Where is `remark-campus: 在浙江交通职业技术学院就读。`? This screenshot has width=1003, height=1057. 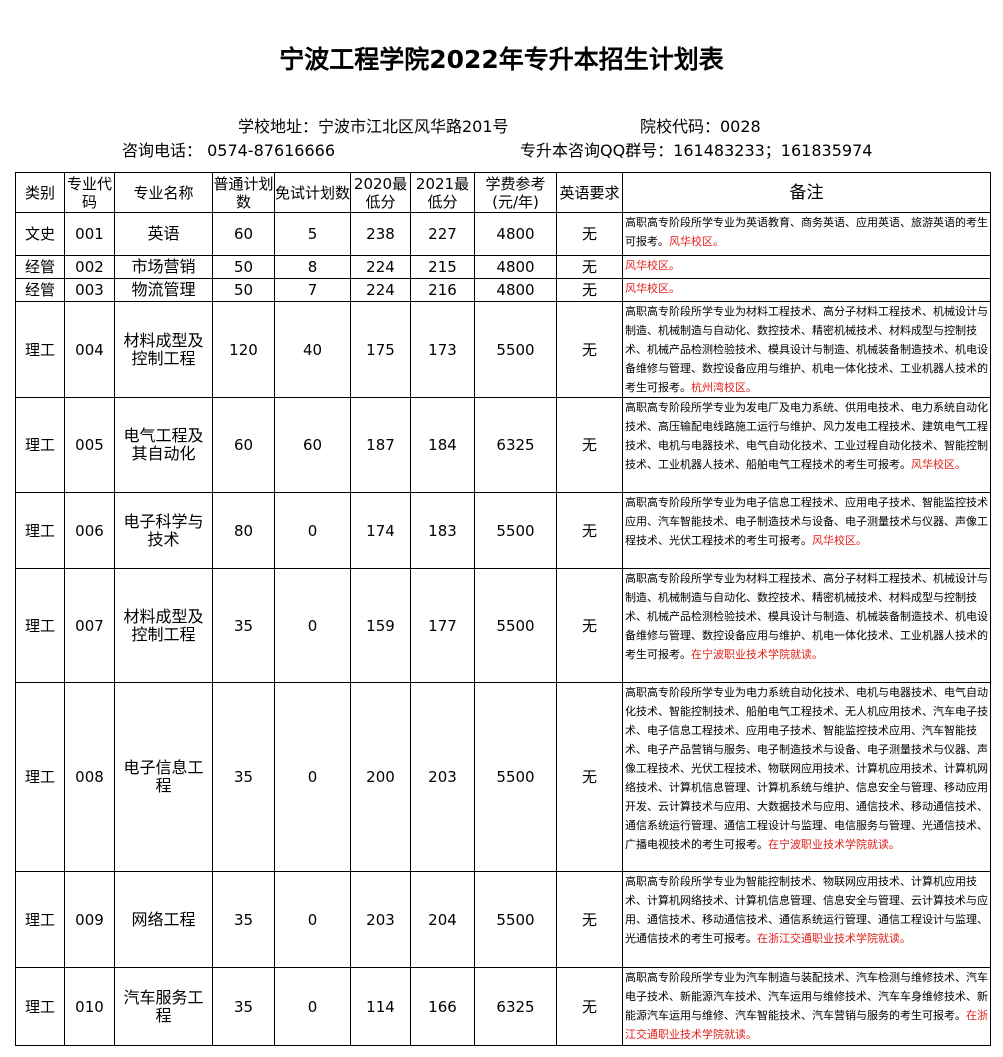 remark-campus: 在浙江交通职业技术学院就读。 is located at coordinates (806, 1025).